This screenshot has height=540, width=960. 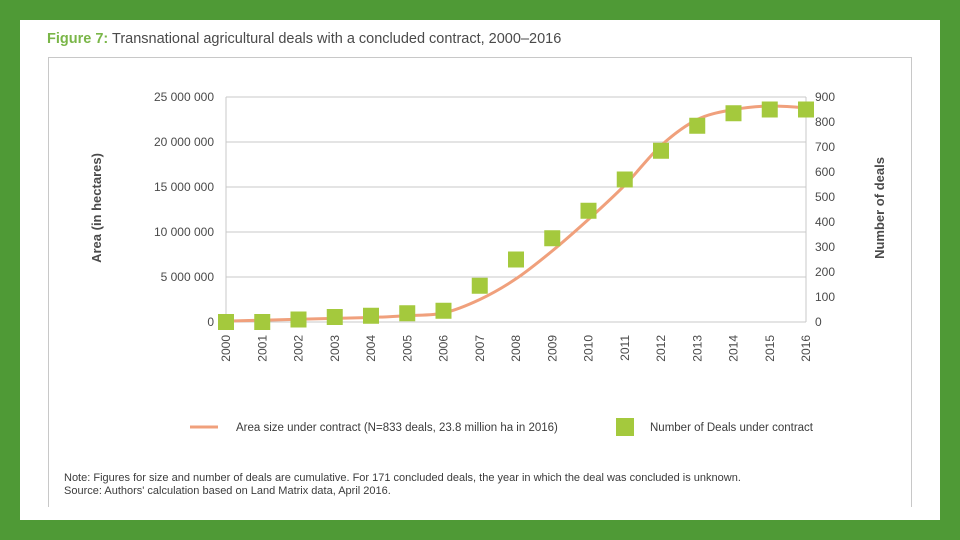 I want to click on right-tick-label: 700, so click(x=825, y=147).